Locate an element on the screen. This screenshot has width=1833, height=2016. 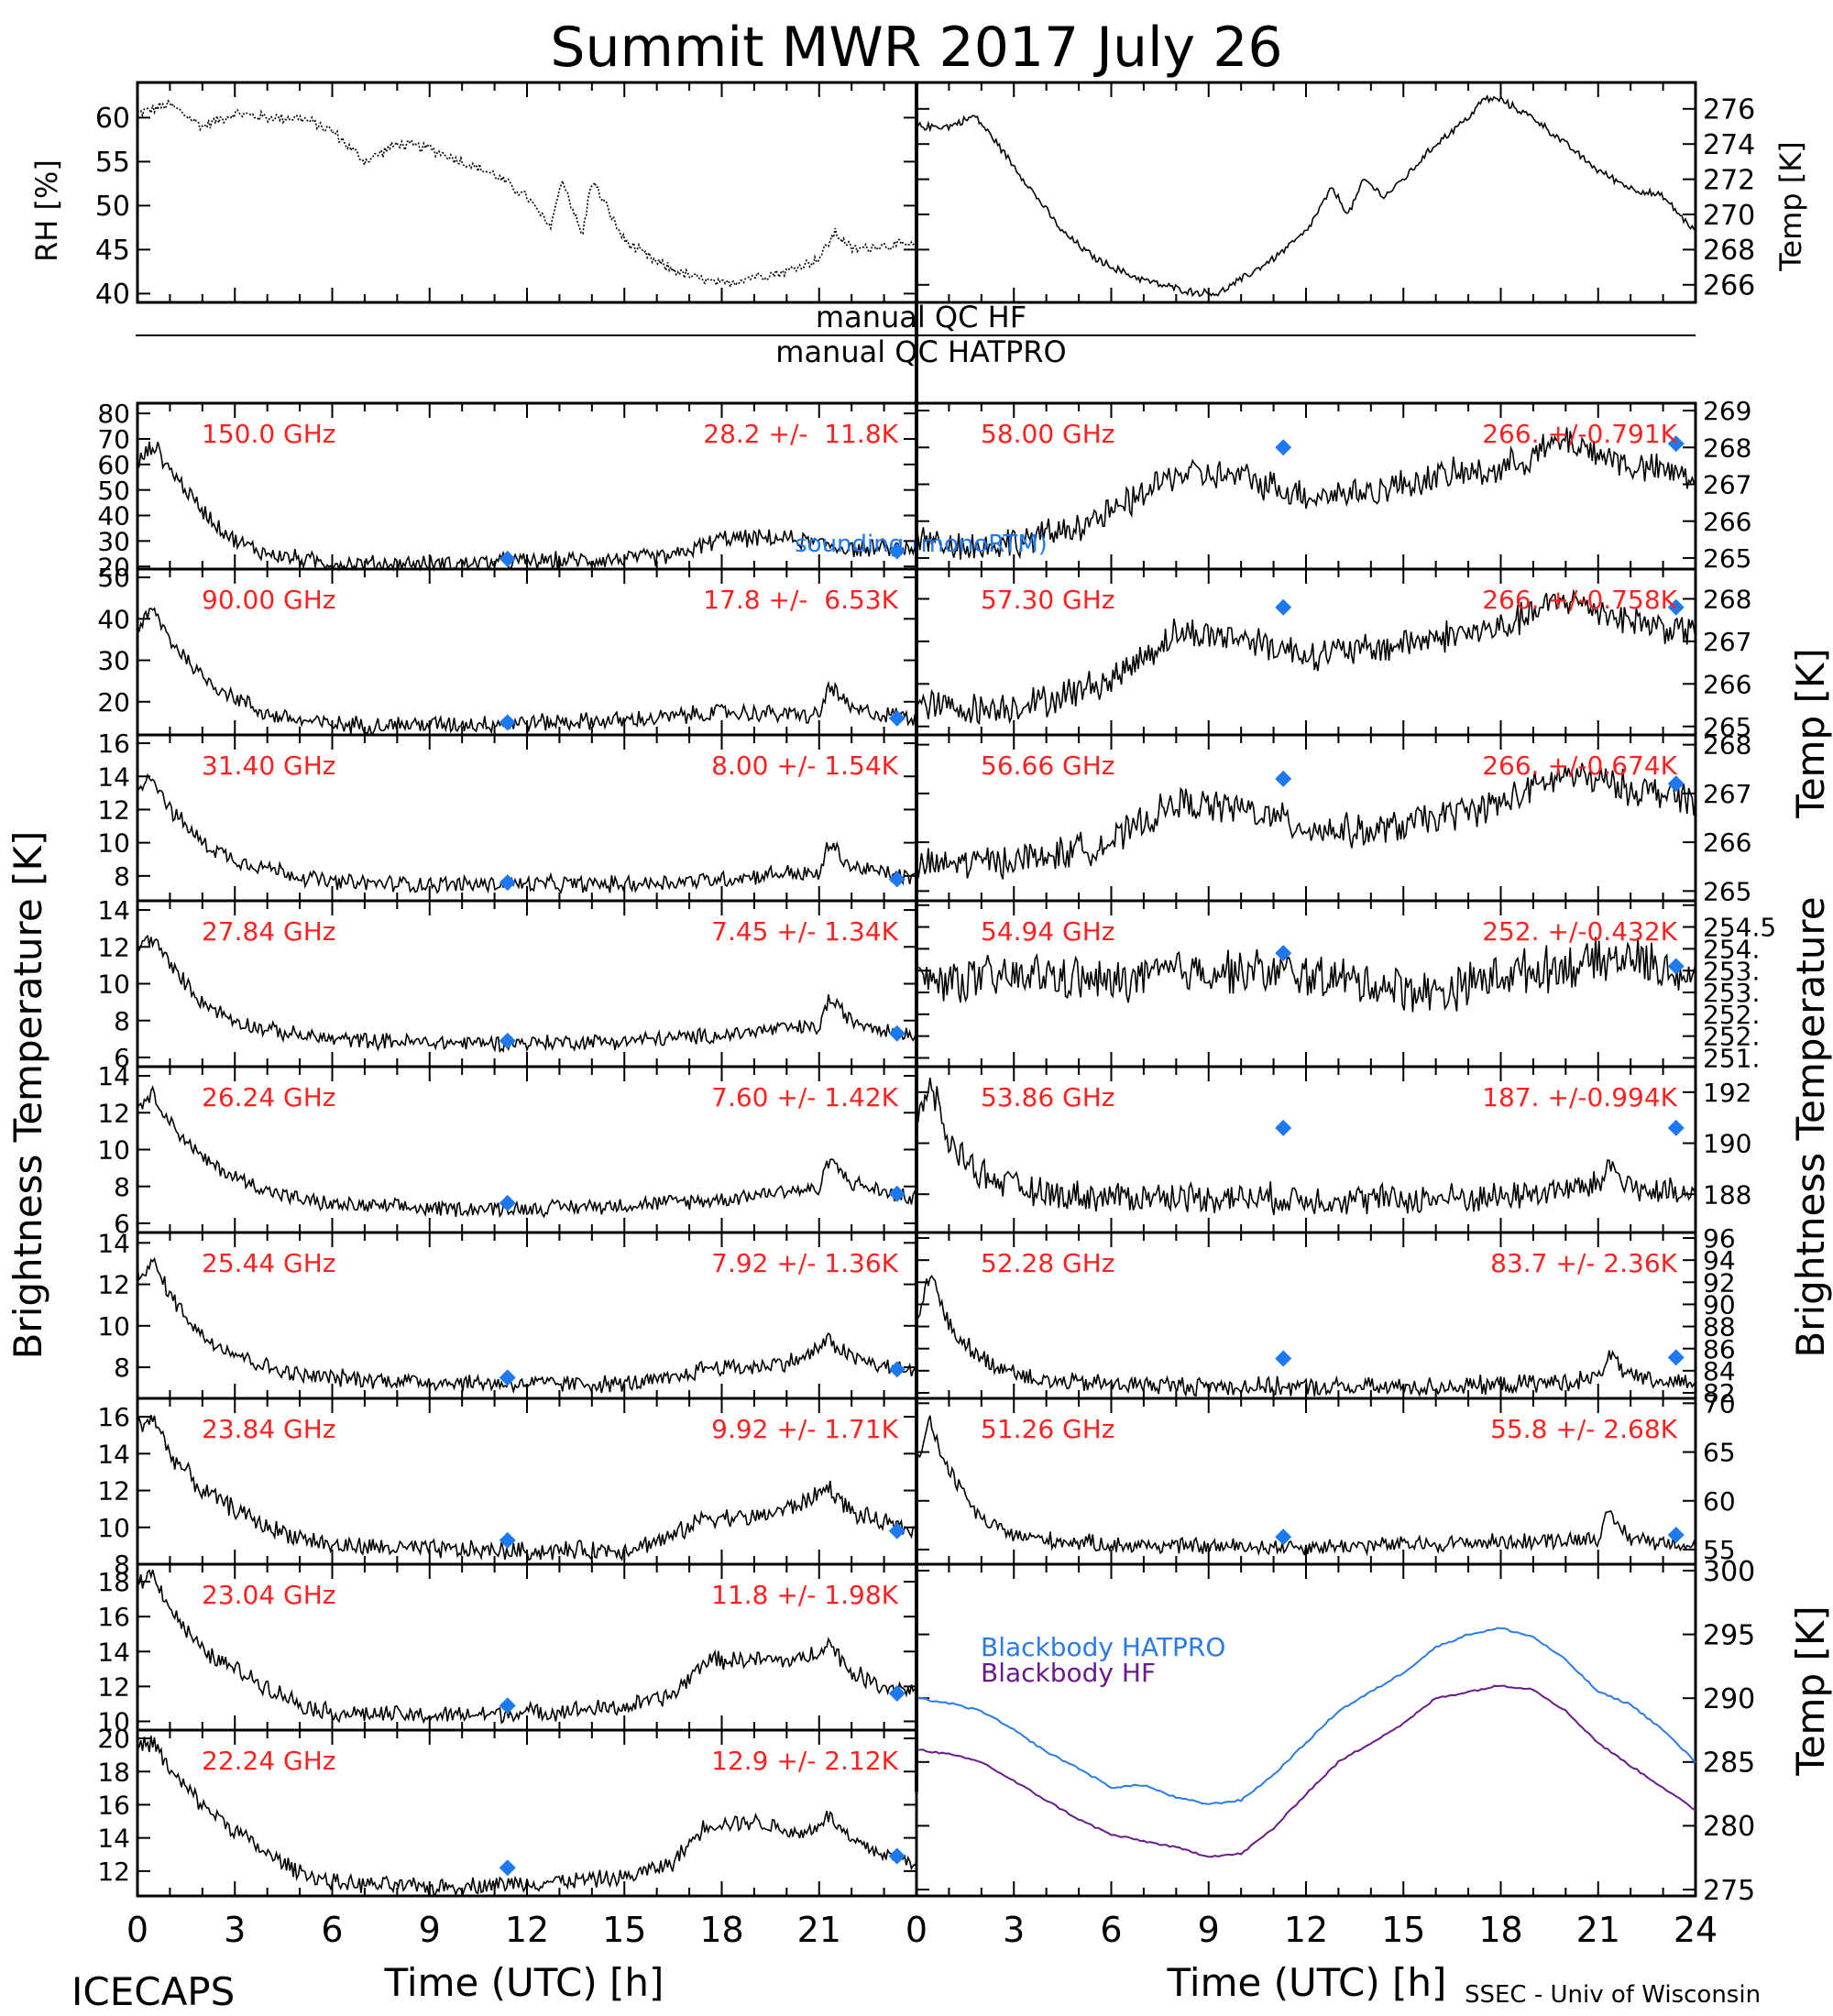
channel-frequency-label: 56.66 GHz is located at coordinates (1048, 766).